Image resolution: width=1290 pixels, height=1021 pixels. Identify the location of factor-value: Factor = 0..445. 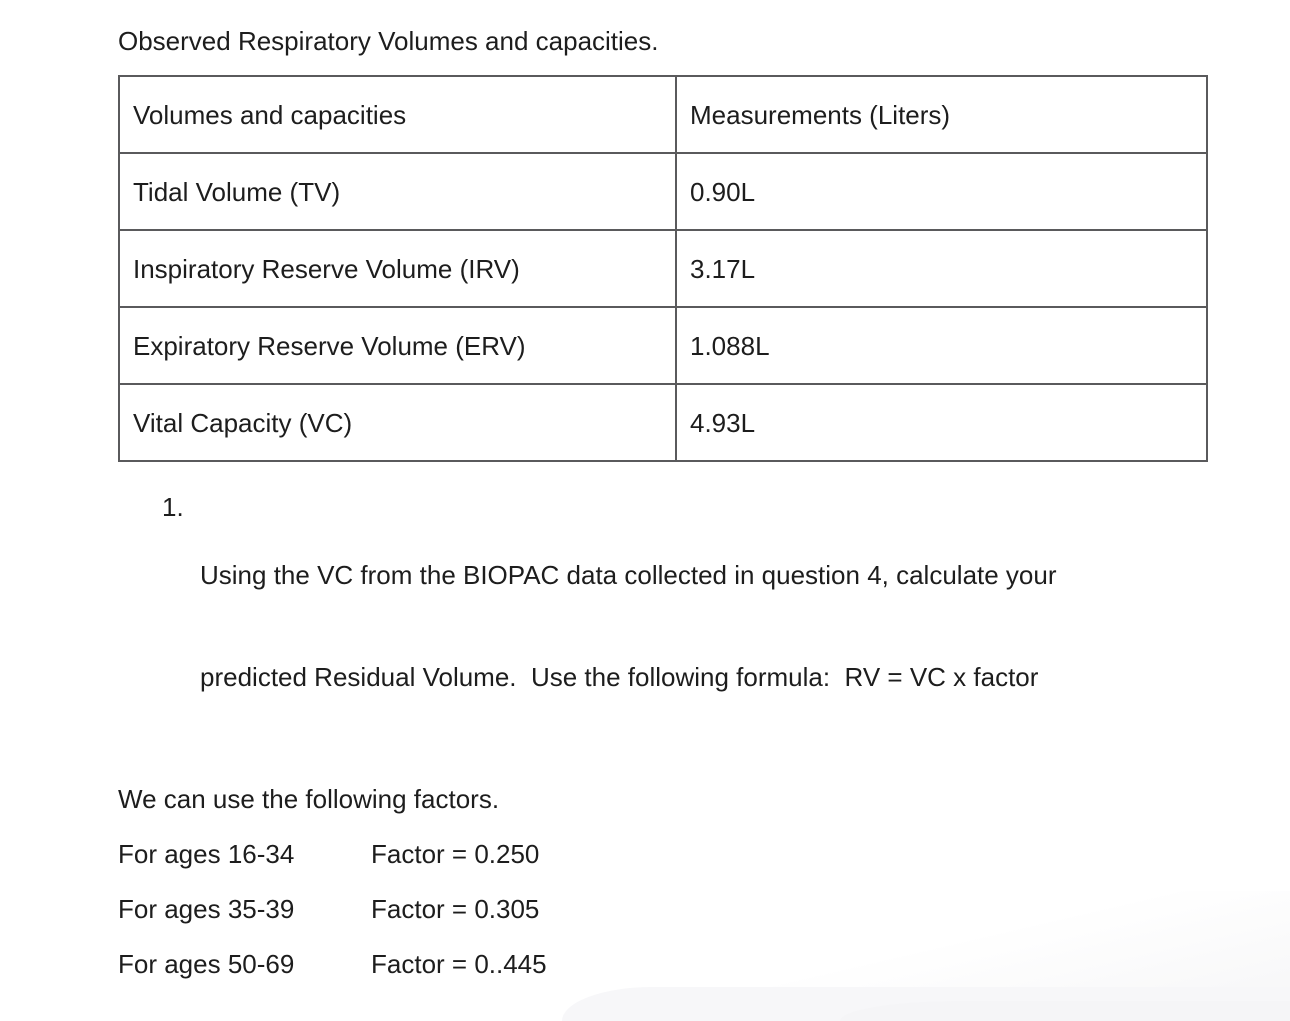
(459, 964).